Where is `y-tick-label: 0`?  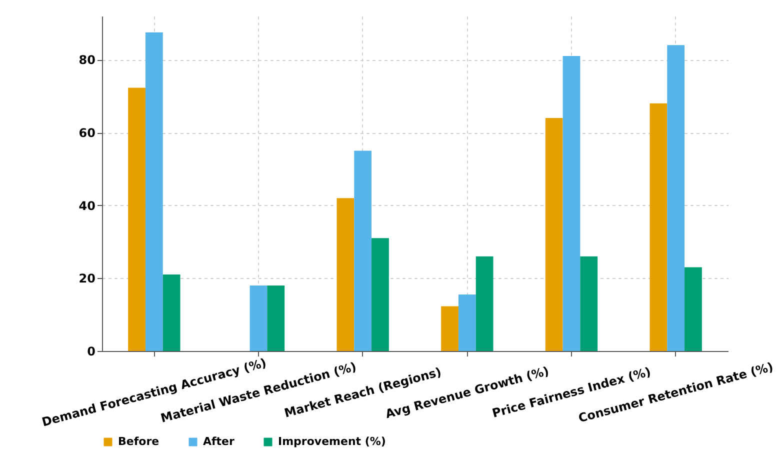 y-tick-label: 0 is located at coordinates (91, 351).